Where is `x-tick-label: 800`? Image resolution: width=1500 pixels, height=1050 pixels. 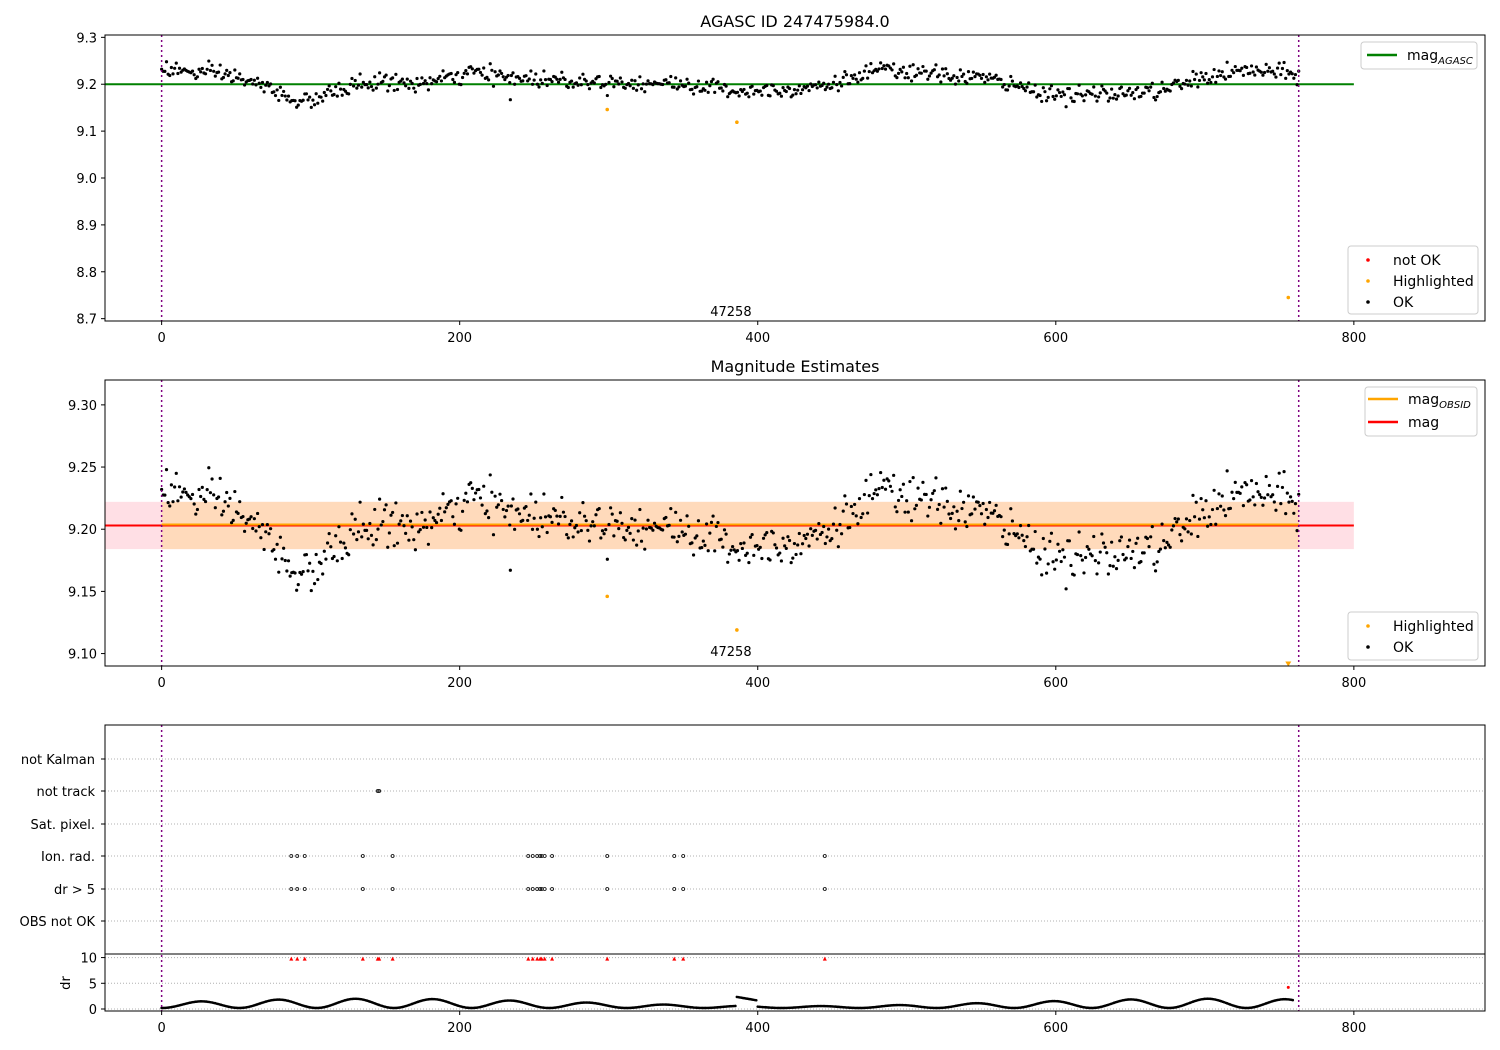 x-tick-label: 800 is located at coordinates (1353, 338).